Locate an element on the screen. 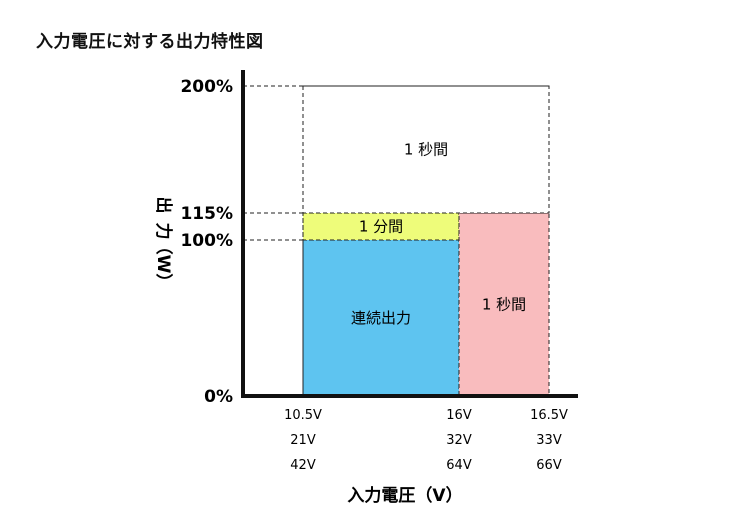 The width and height of the screenshot is (750, 510). x-tick-label-c-2: 66V is located at coordinates (549, 465).